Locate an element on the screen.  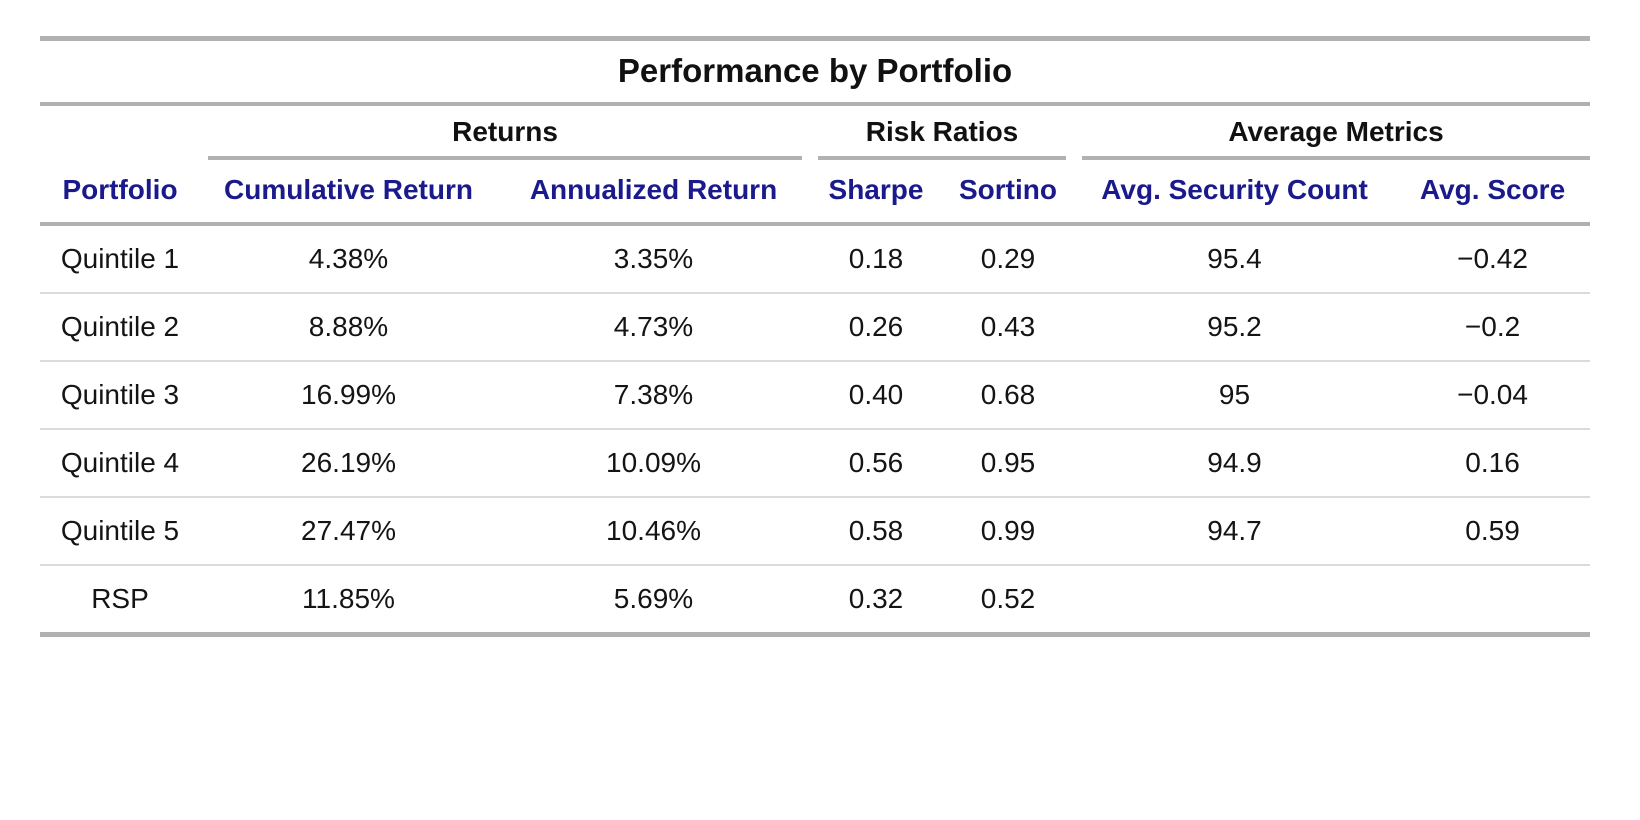
title-row: Performance by Portfolio is located at coordinates (815, 71).